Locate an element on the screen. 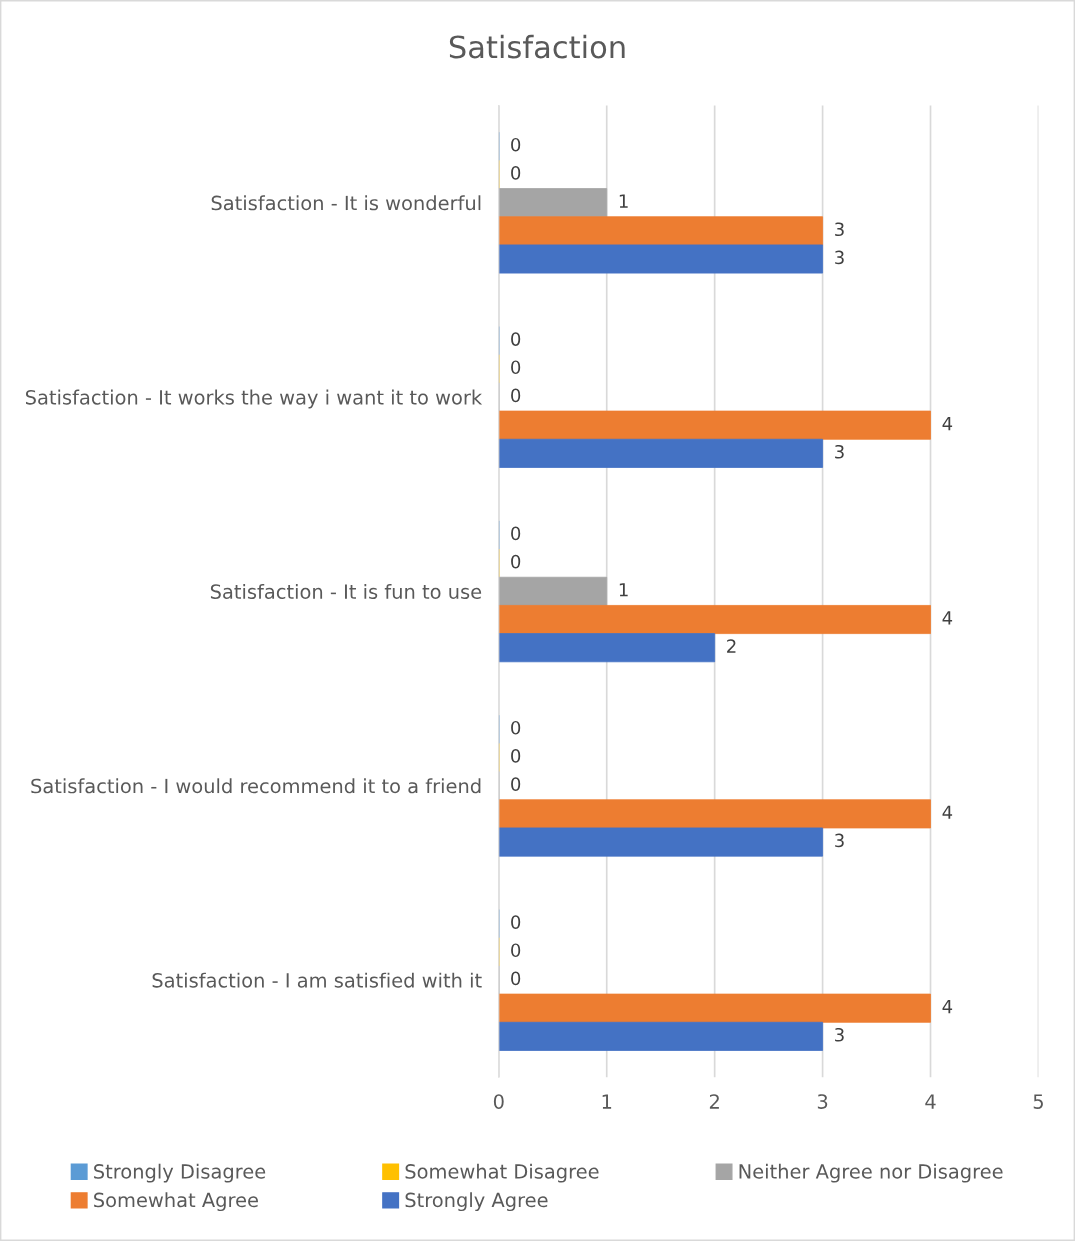 This screenshot has width=1075, height=1241. legend-label: Neither Agree nor Disagree is located at coordinates (871, 1173).